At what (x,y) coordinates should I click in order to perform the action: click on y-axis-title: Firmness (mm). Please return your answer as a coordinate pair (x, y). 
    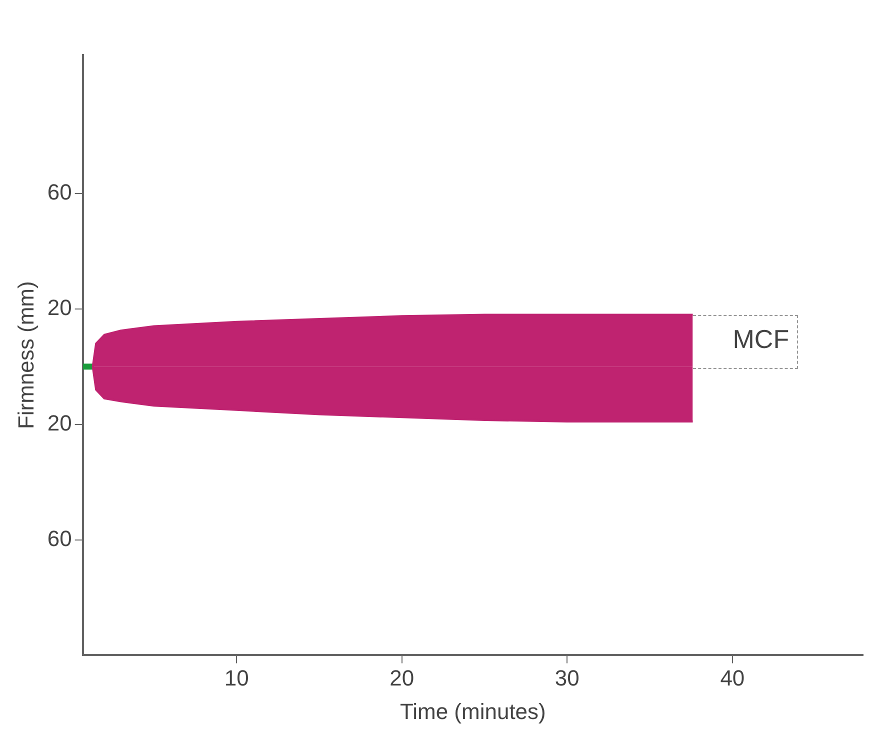
    Looking at the image, I should click on (25, 355).